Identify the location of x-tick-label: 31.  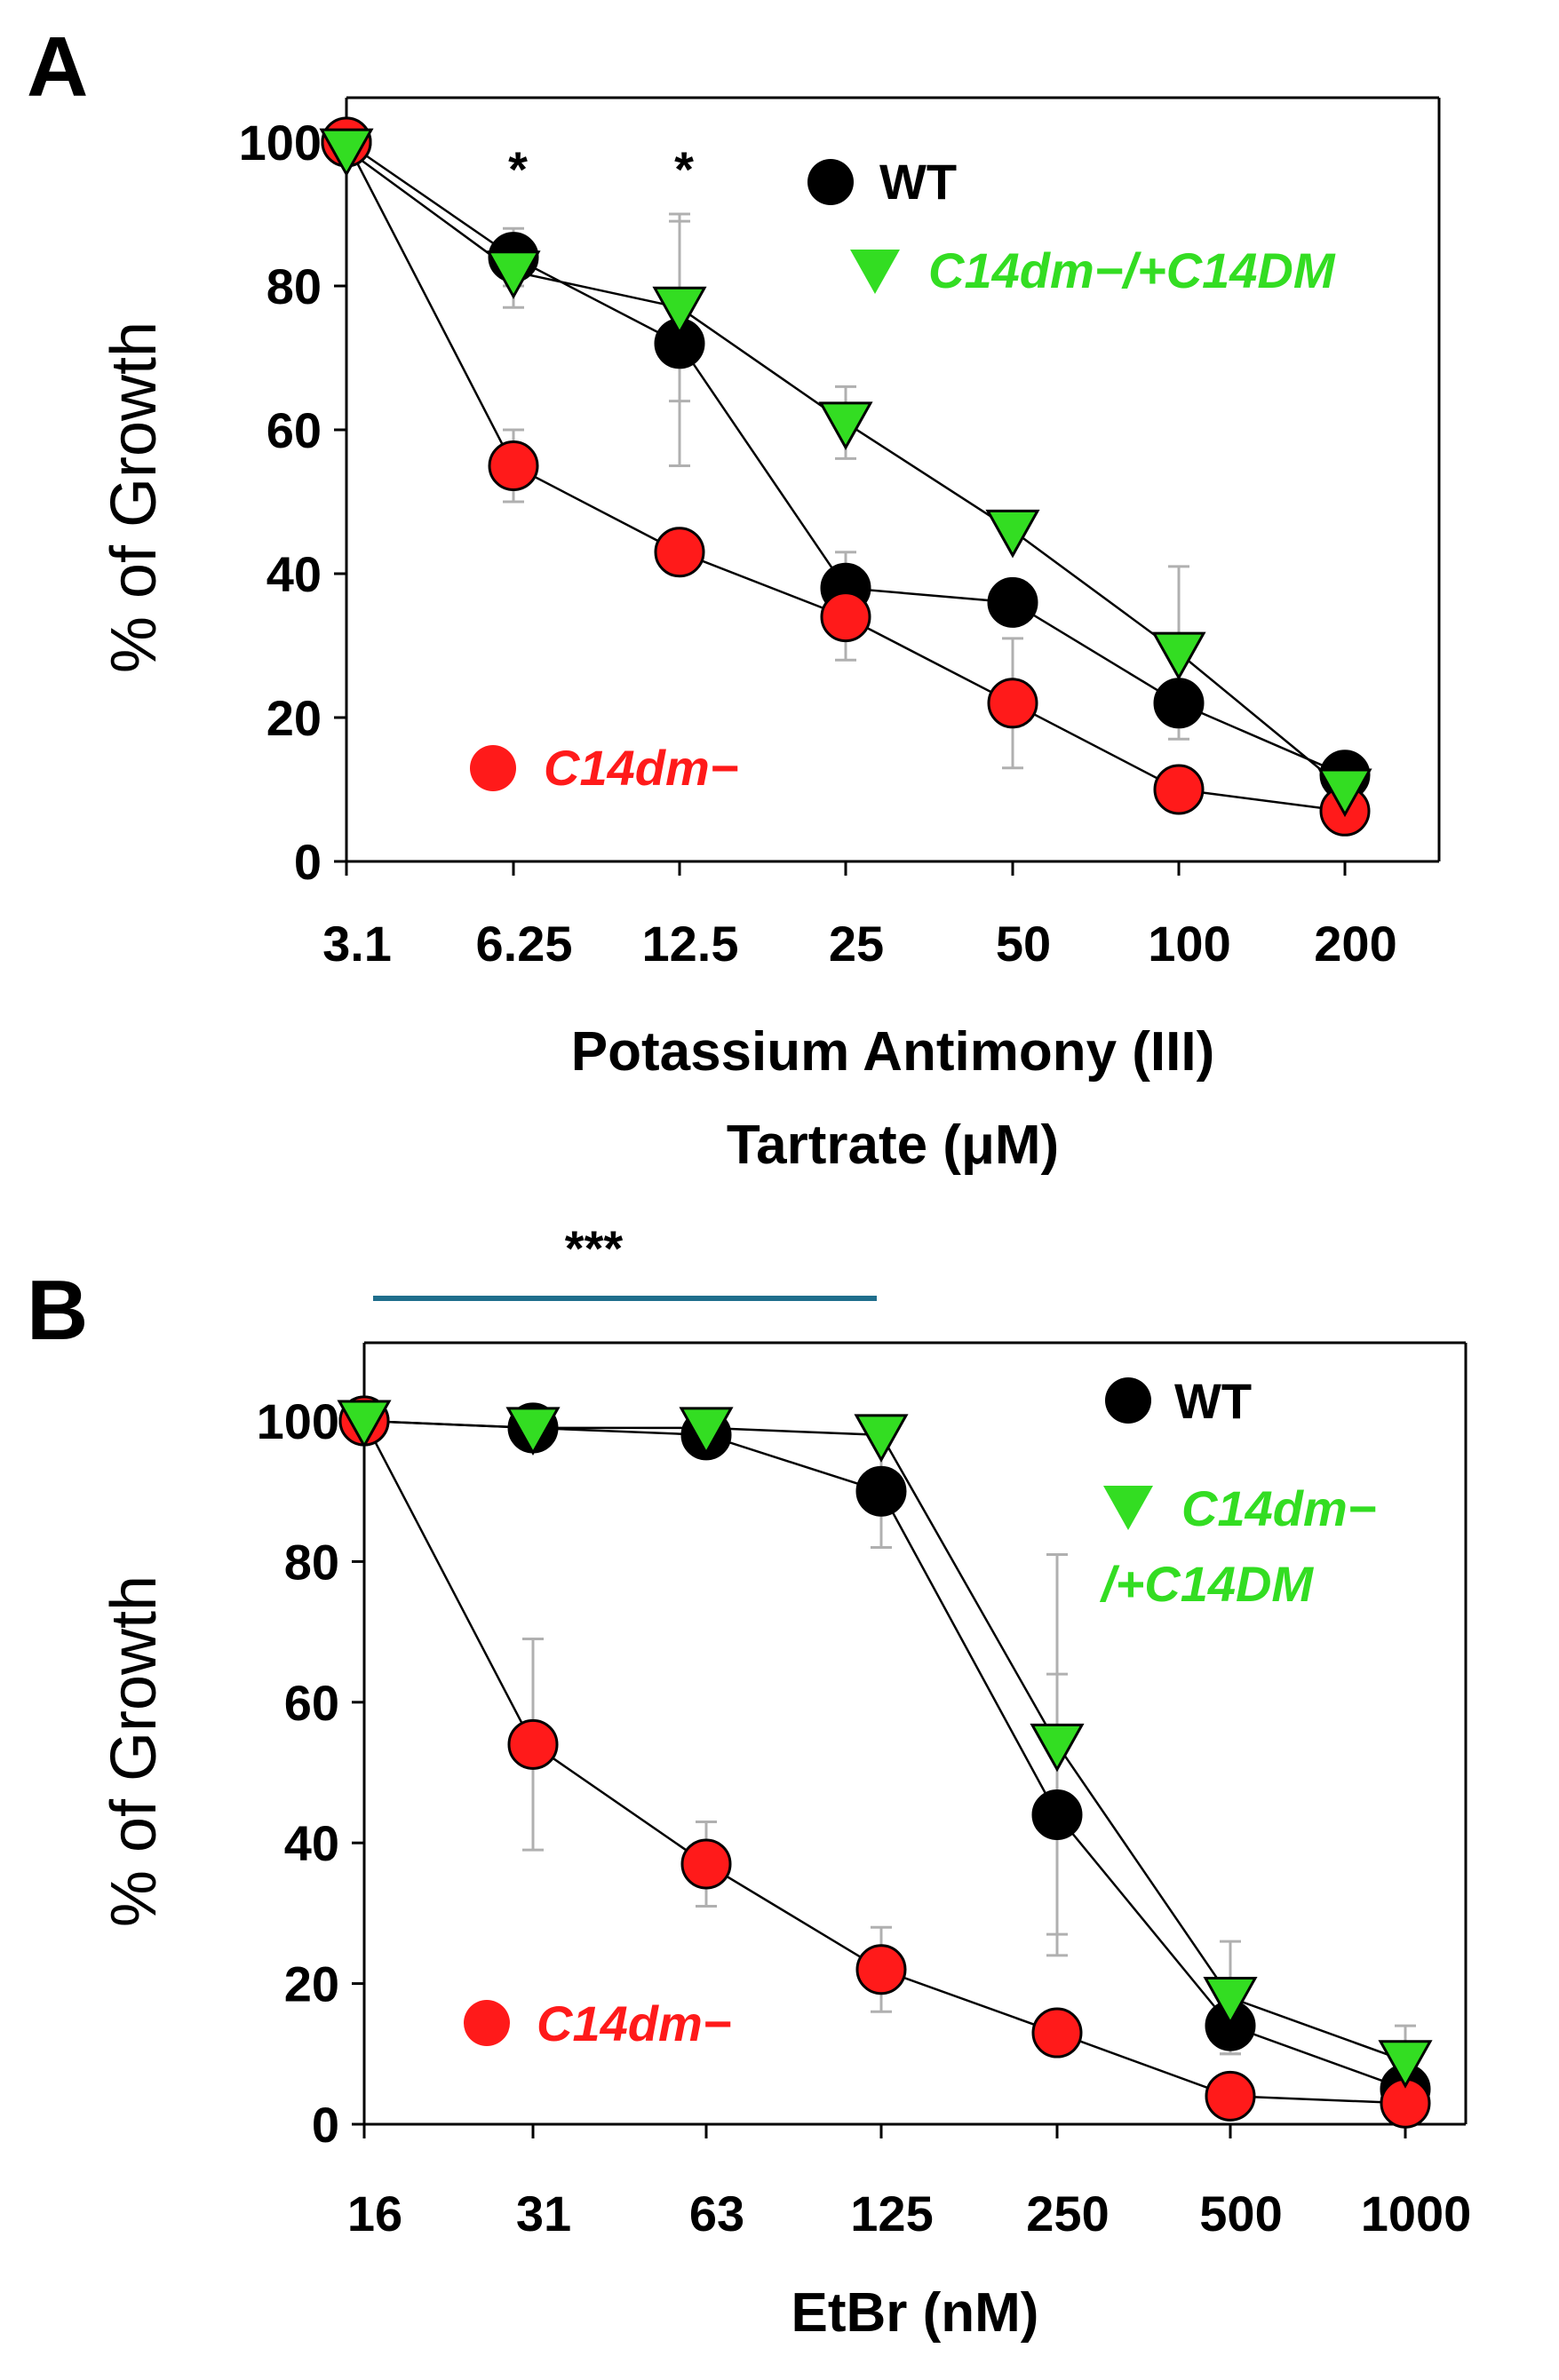
(543, 2213).